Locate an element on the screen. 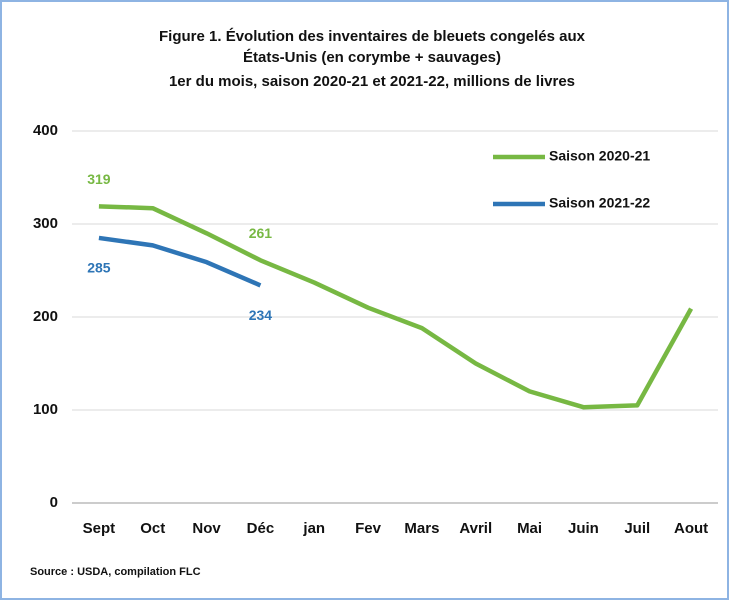 Image resolution: width=730 pixels, height=601 pixels. x-tick-label: Sept is located at coordinates (99, 528).